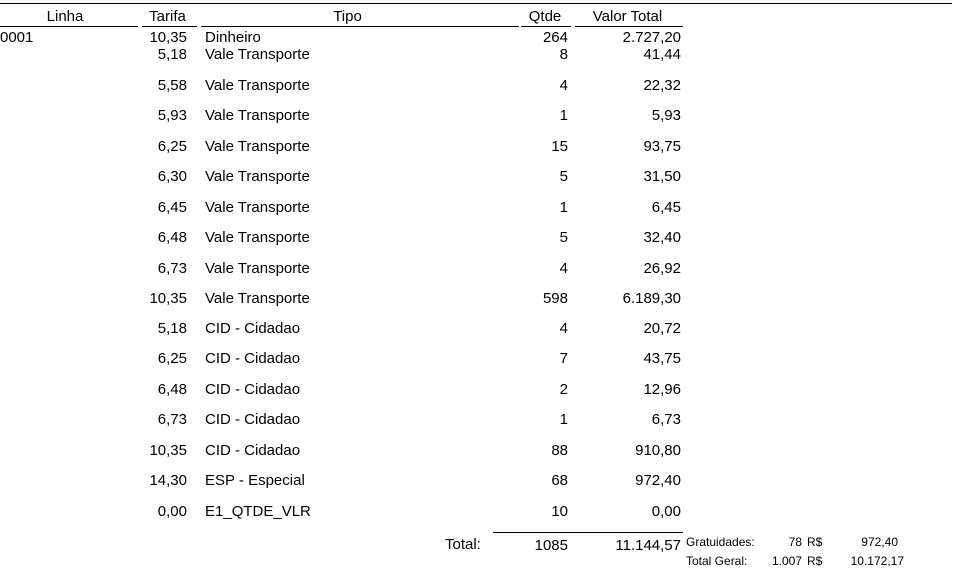 The image size is (975, 575). Describe the element at coordinates (559, 511) in the screenshot. I see `row-qtde: 10` at that location.